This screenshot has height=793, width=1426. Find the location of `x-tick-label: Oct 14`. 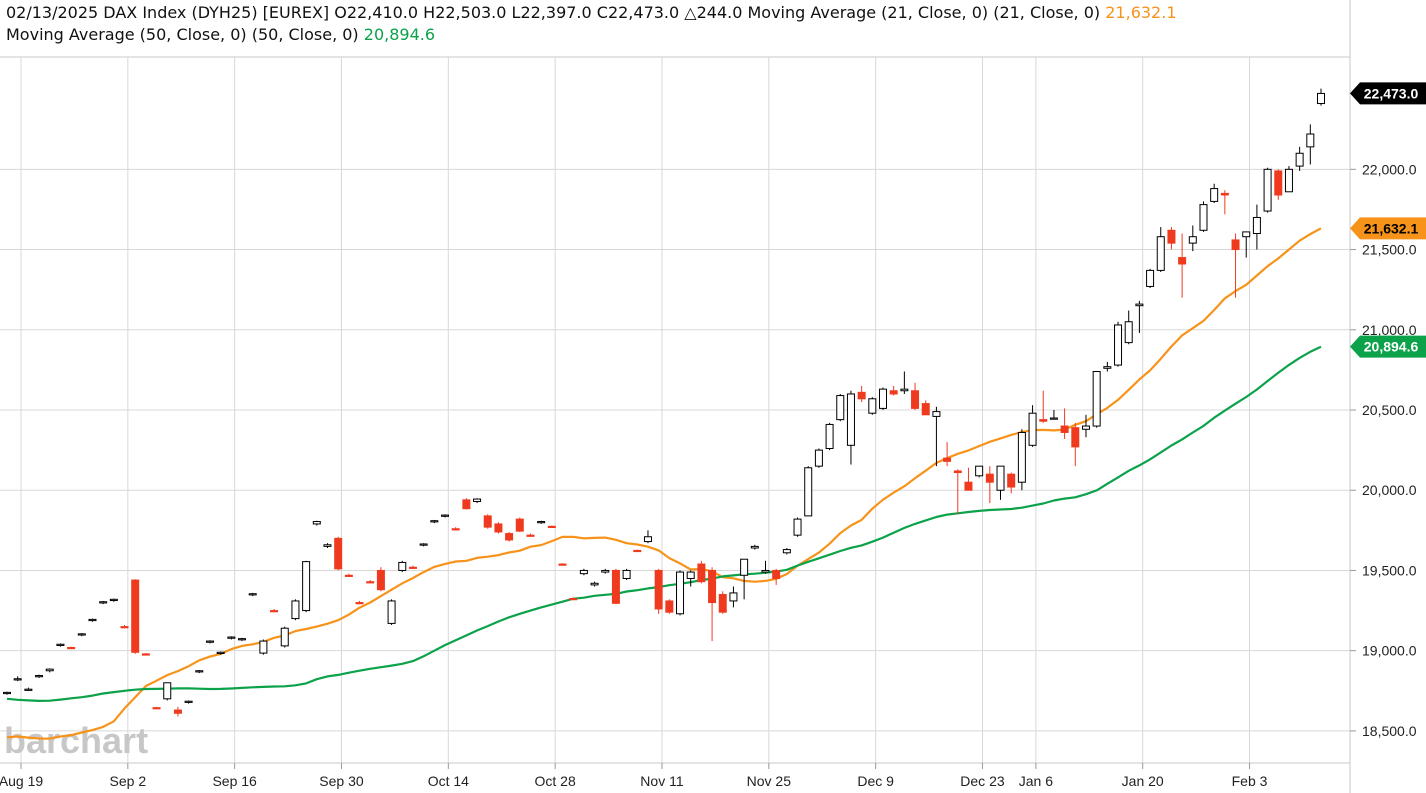

x-tick-label: Oct 14 is located at coordinates (448, 781).